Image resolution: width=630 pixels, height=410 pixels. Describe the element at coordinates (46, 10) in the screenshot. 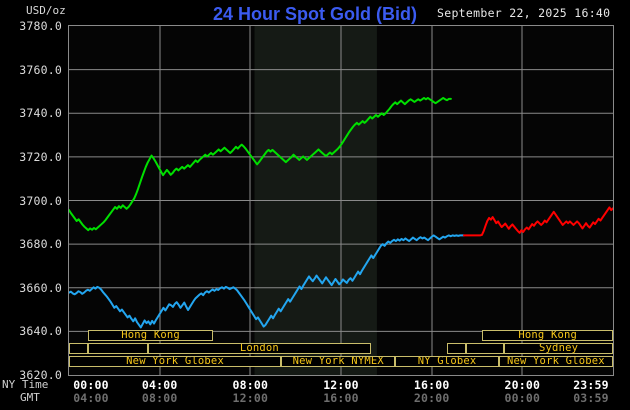

I see `y-axis-unit-label: USD/oz` at that location.